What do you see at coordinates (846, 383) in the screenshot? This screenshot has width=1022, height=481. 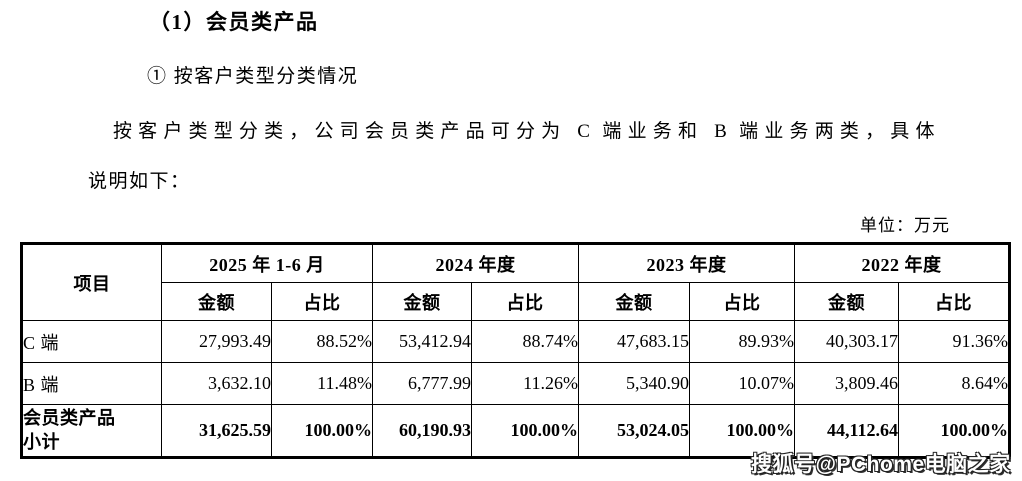 I see `amount-cell: 3,809.46` at bounding box center [846, 383].